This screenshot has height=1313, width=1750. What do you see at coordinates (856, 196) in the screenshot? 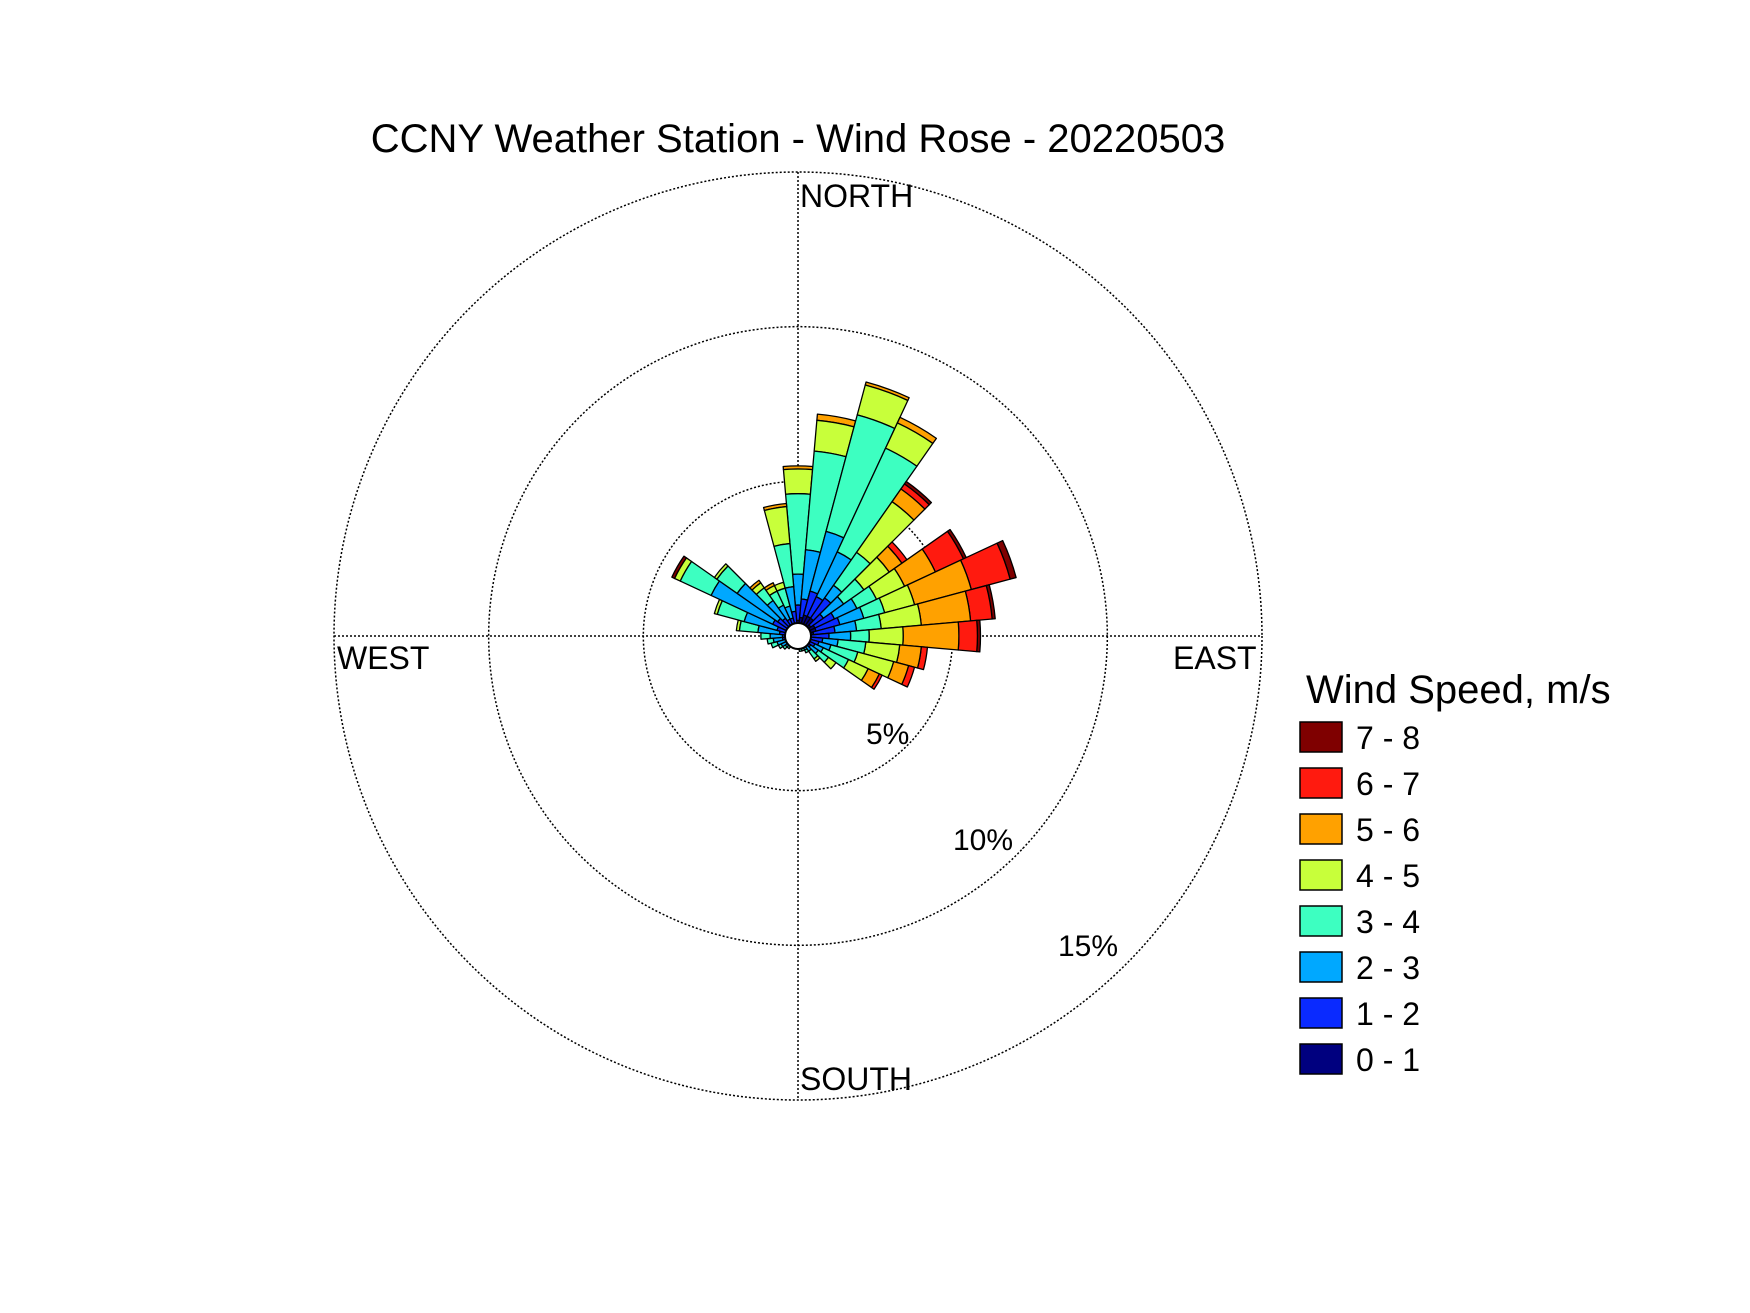
I see `direction-label-north: NORTH` at bounding box center [856, 196].